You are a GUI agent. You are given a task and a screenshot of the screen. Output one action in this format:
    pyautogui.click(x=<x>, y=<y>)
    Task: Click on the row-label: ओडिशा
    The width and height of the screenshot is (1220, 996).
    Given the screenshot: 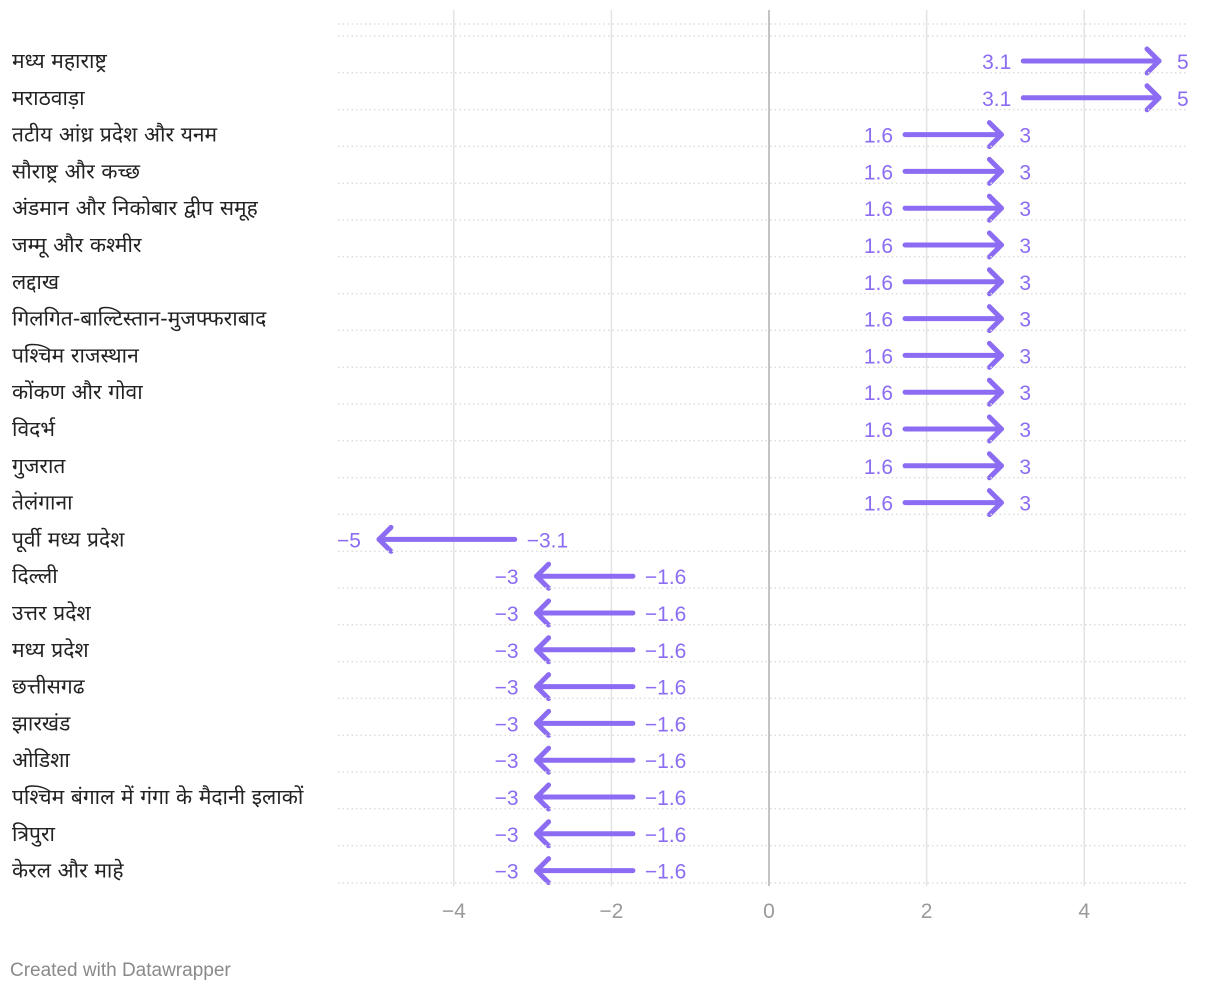 What is the action you would take?
    pyautogui.click(x=41, y=760)
    